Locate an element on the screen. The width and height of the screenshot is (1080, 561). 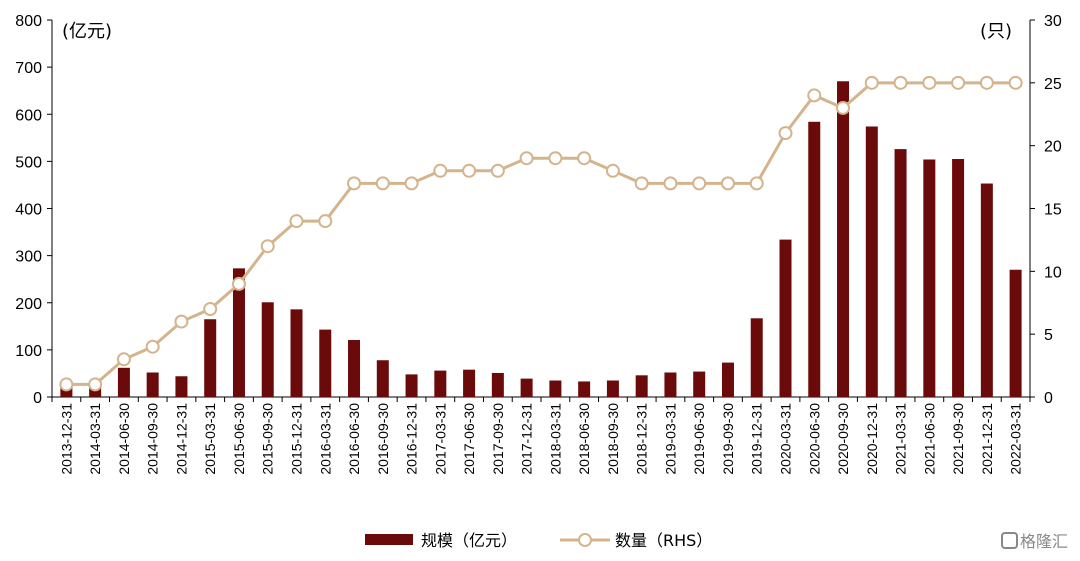
x-tick-label: 2017-06-30 is located at coordinates (469, 439).